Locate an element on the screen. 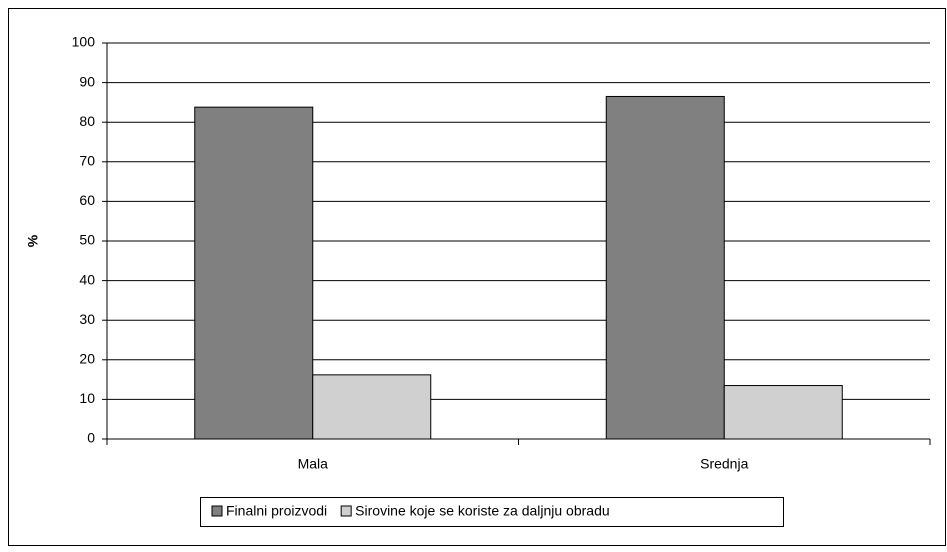  y-tick-label: 100 is located at coordinates (84, 42).